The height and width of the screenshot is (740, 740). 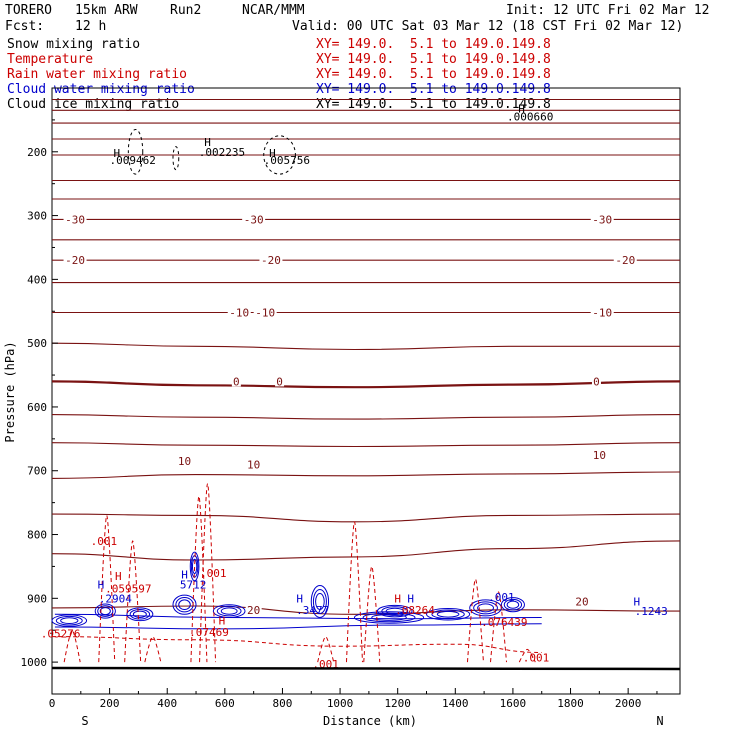 I want to click on x-tick-label: 1000, so click(x=340, y=703).